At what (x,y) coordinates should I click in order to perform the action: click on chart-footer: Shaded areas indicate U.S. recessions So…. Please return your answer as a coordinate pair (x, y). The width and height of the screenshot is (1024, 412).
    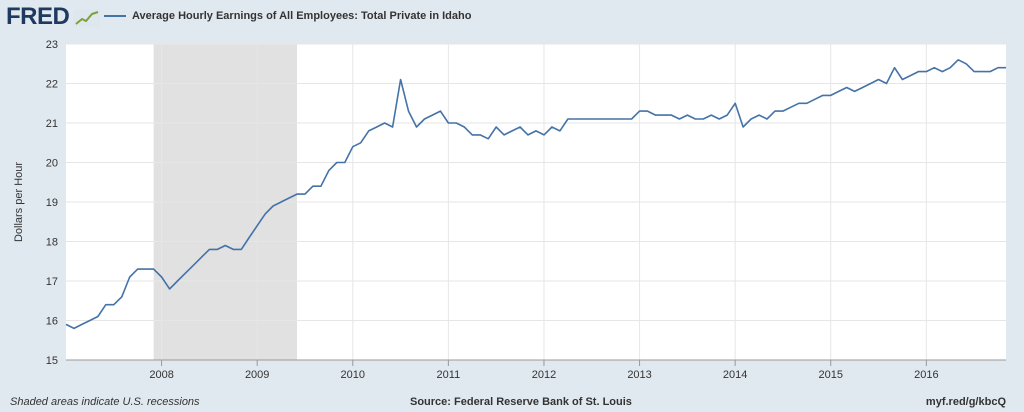
    Looking at the image, I should click on (512, 402).